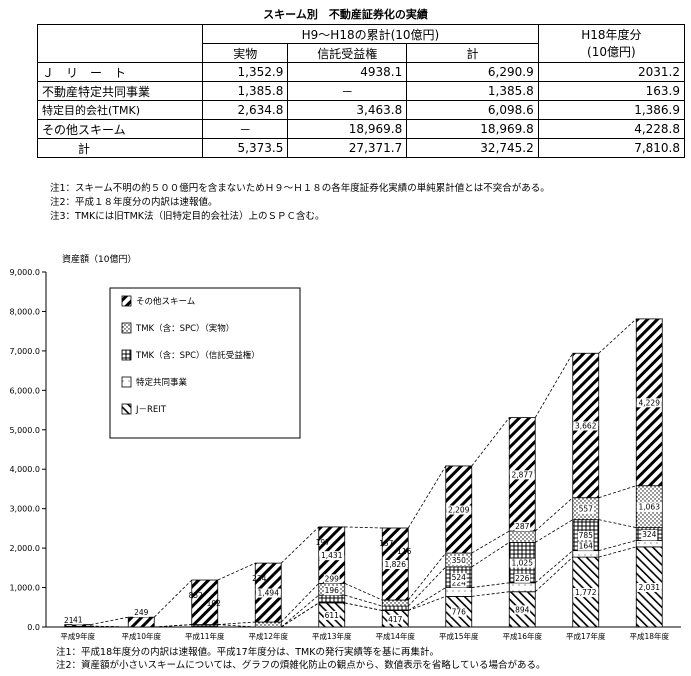 This screenshot has height=676, width=691. What do you see at coordinates (141, 612) in the screenshot?
I see `data-label: 249` at bounding box center [141, 612].